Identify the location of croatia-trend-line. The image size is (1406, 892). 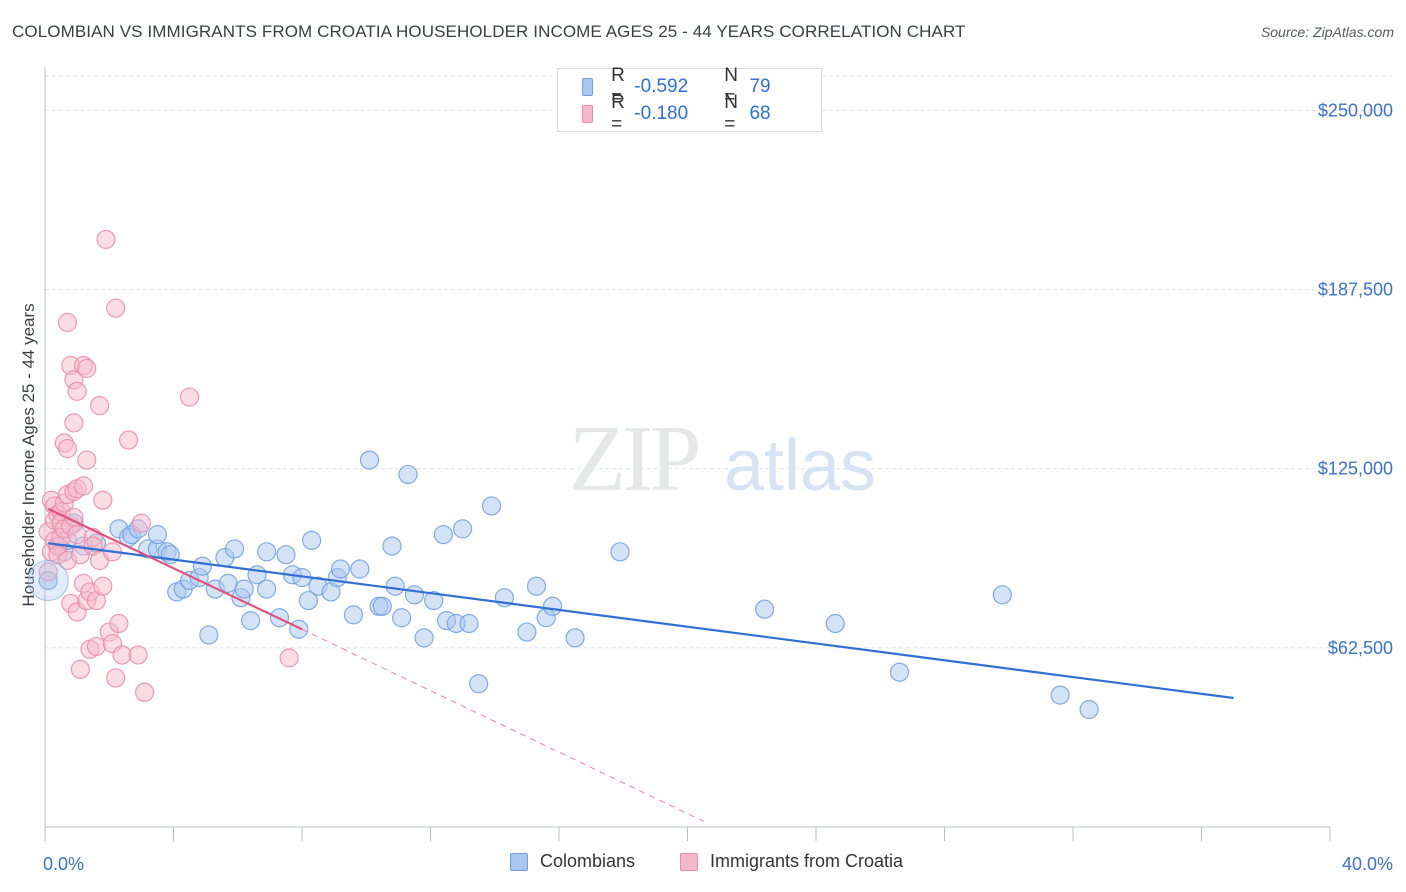
(175, 569).